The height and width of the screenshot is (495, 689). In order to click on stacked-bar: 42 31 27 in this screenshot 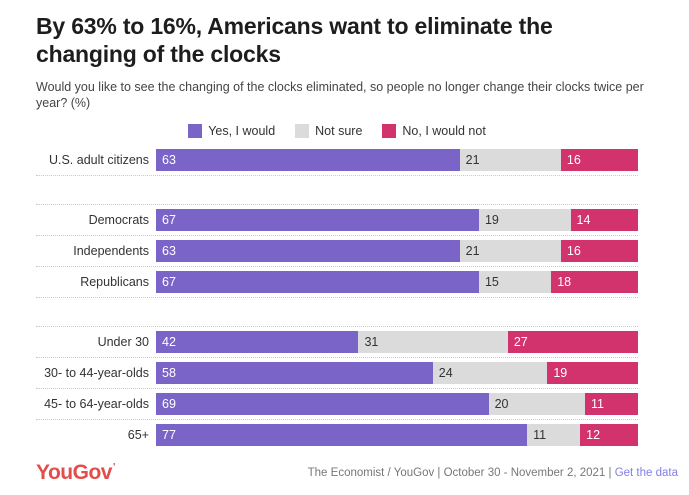, I will do `click(397, 342)`.